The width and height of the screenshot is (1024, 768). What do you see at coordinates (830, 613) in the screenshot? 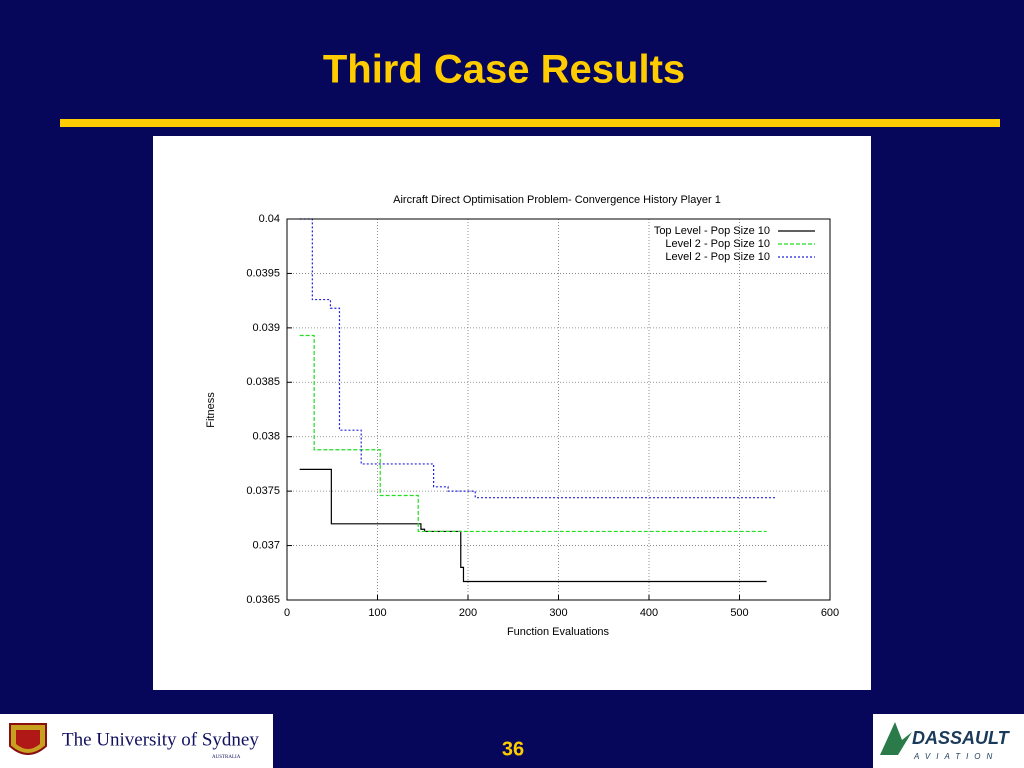
I see `x-tick-label: 600` at bounding box center [830, 613].